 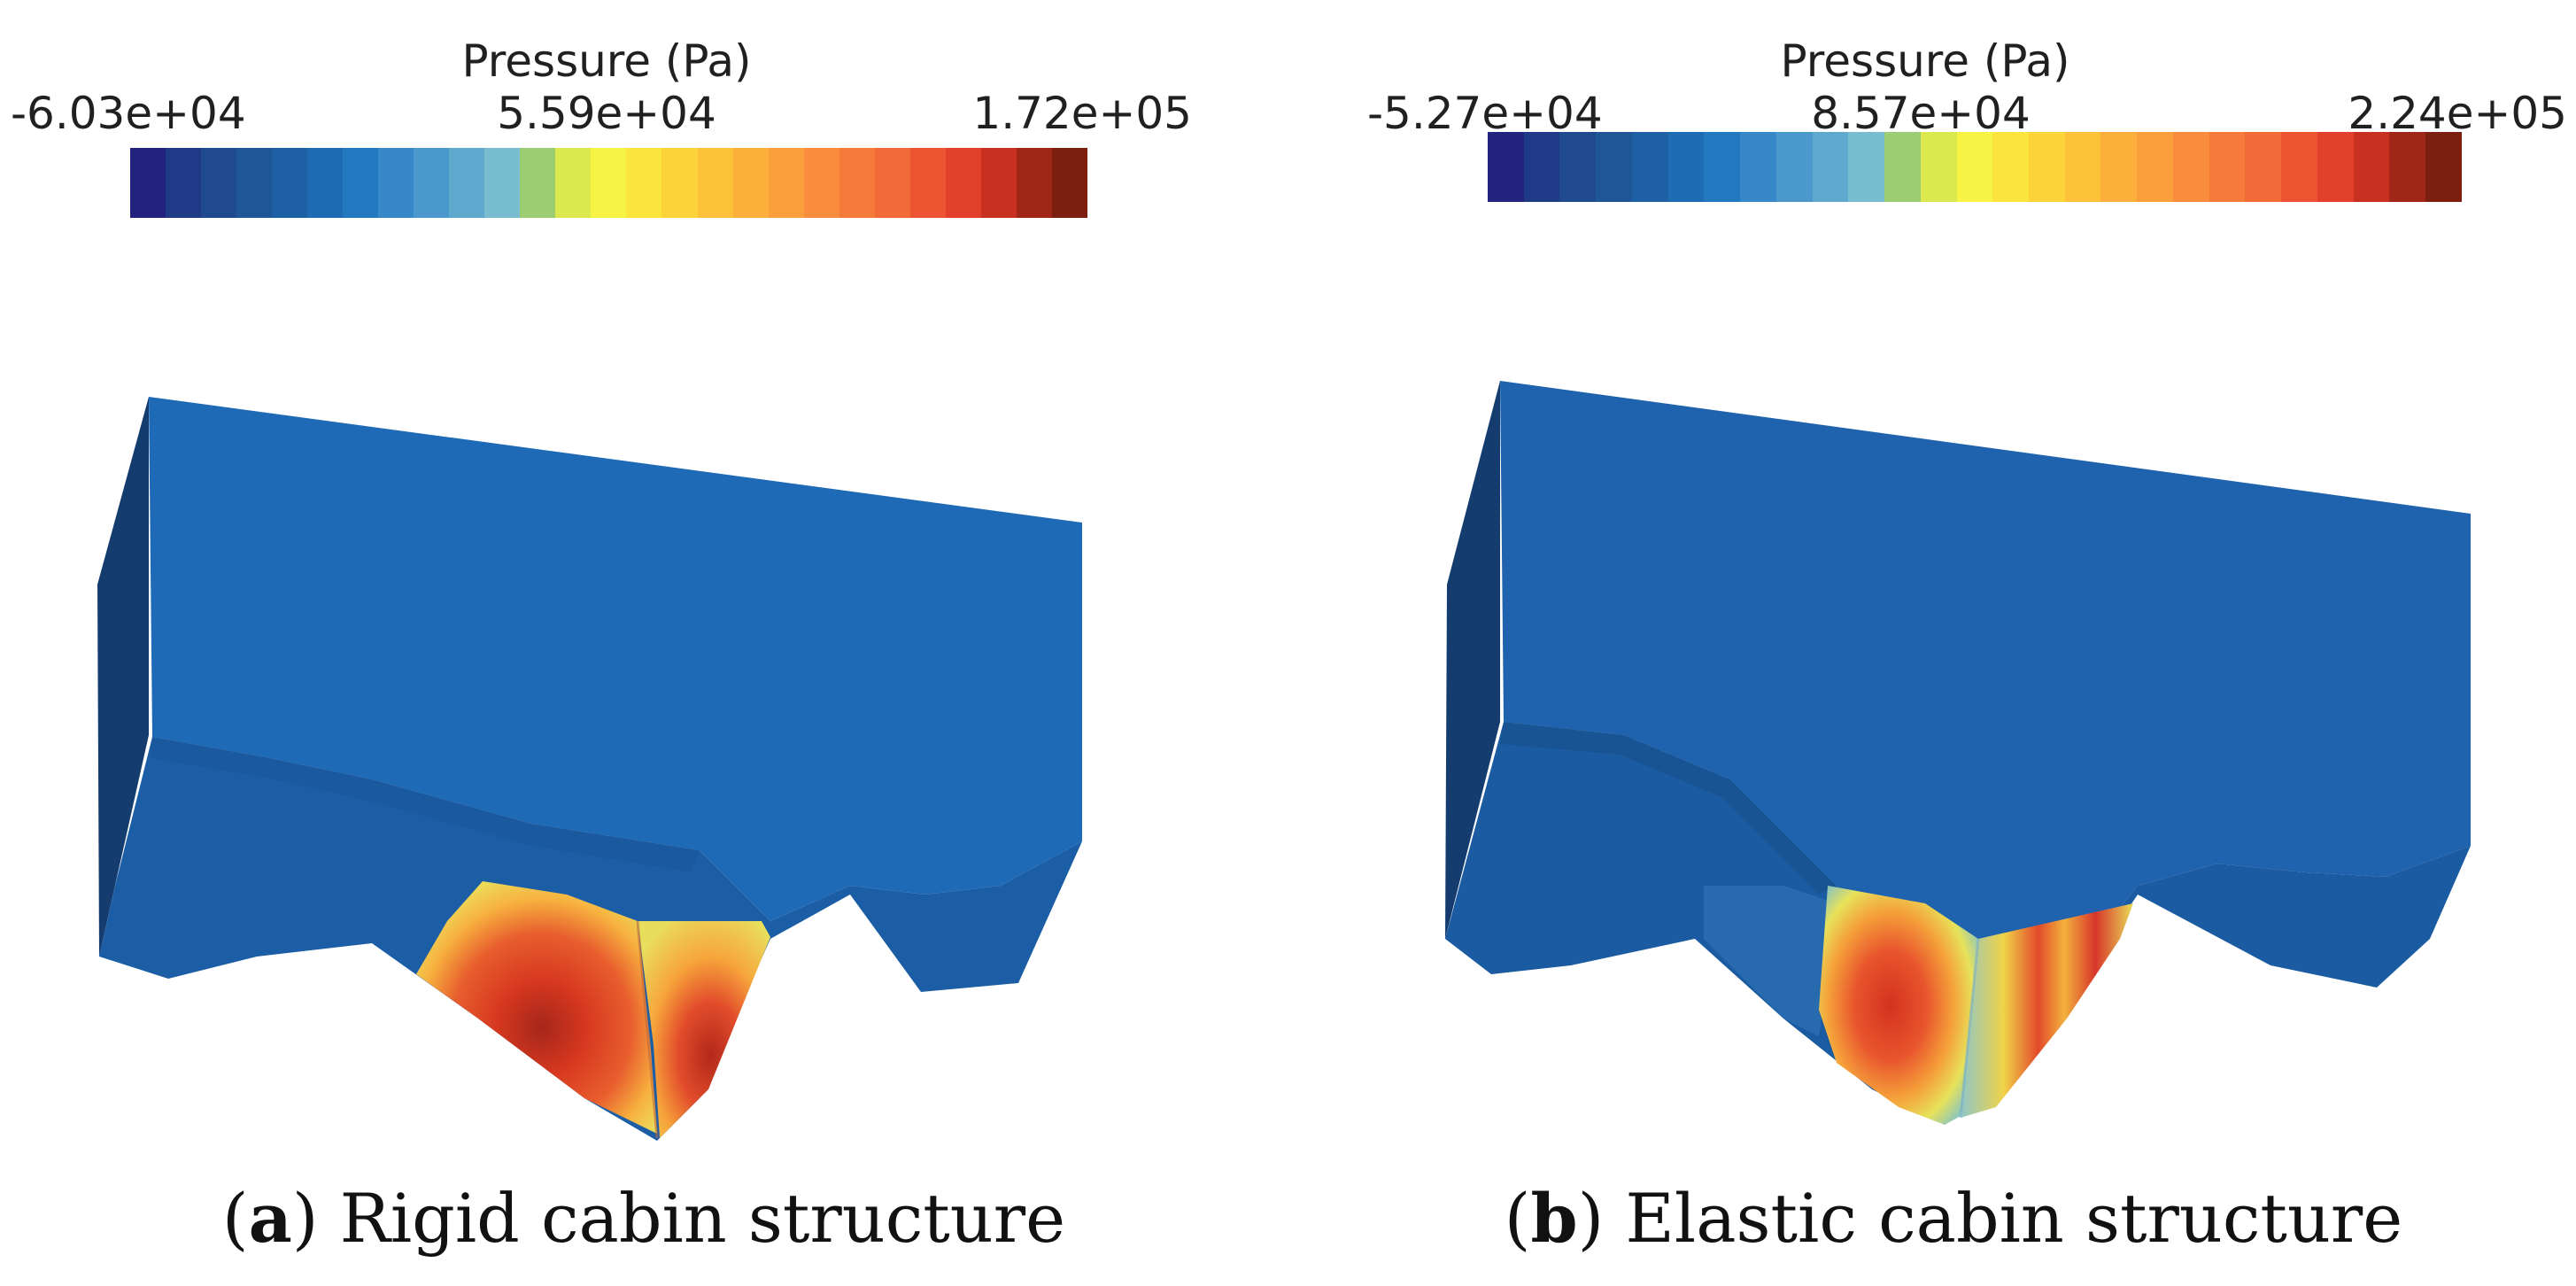 What do you see at coordinates (270, 1218) in the screenshot?
I see `panel-letter: a` at bounding box center [270, 1218].